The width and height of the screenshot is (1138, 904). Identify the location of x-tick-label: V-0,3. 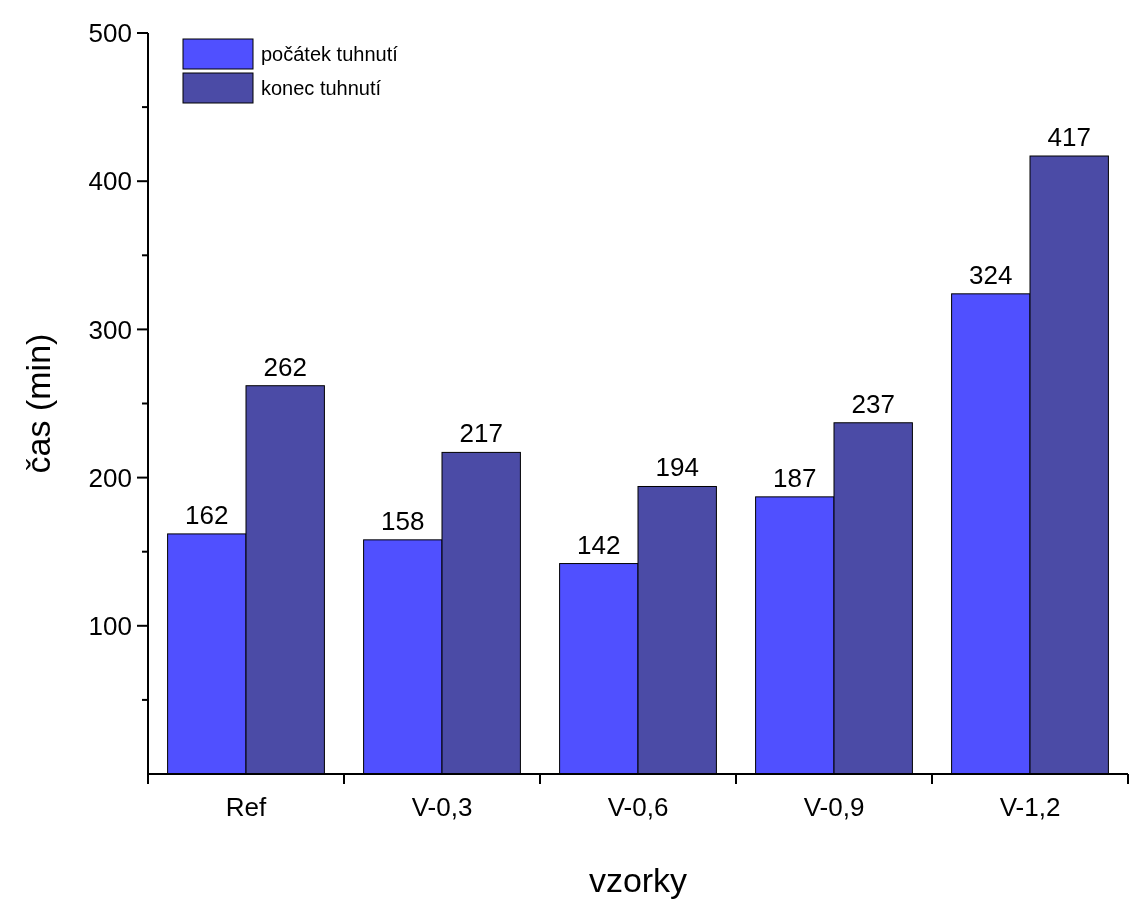
(442, 807).